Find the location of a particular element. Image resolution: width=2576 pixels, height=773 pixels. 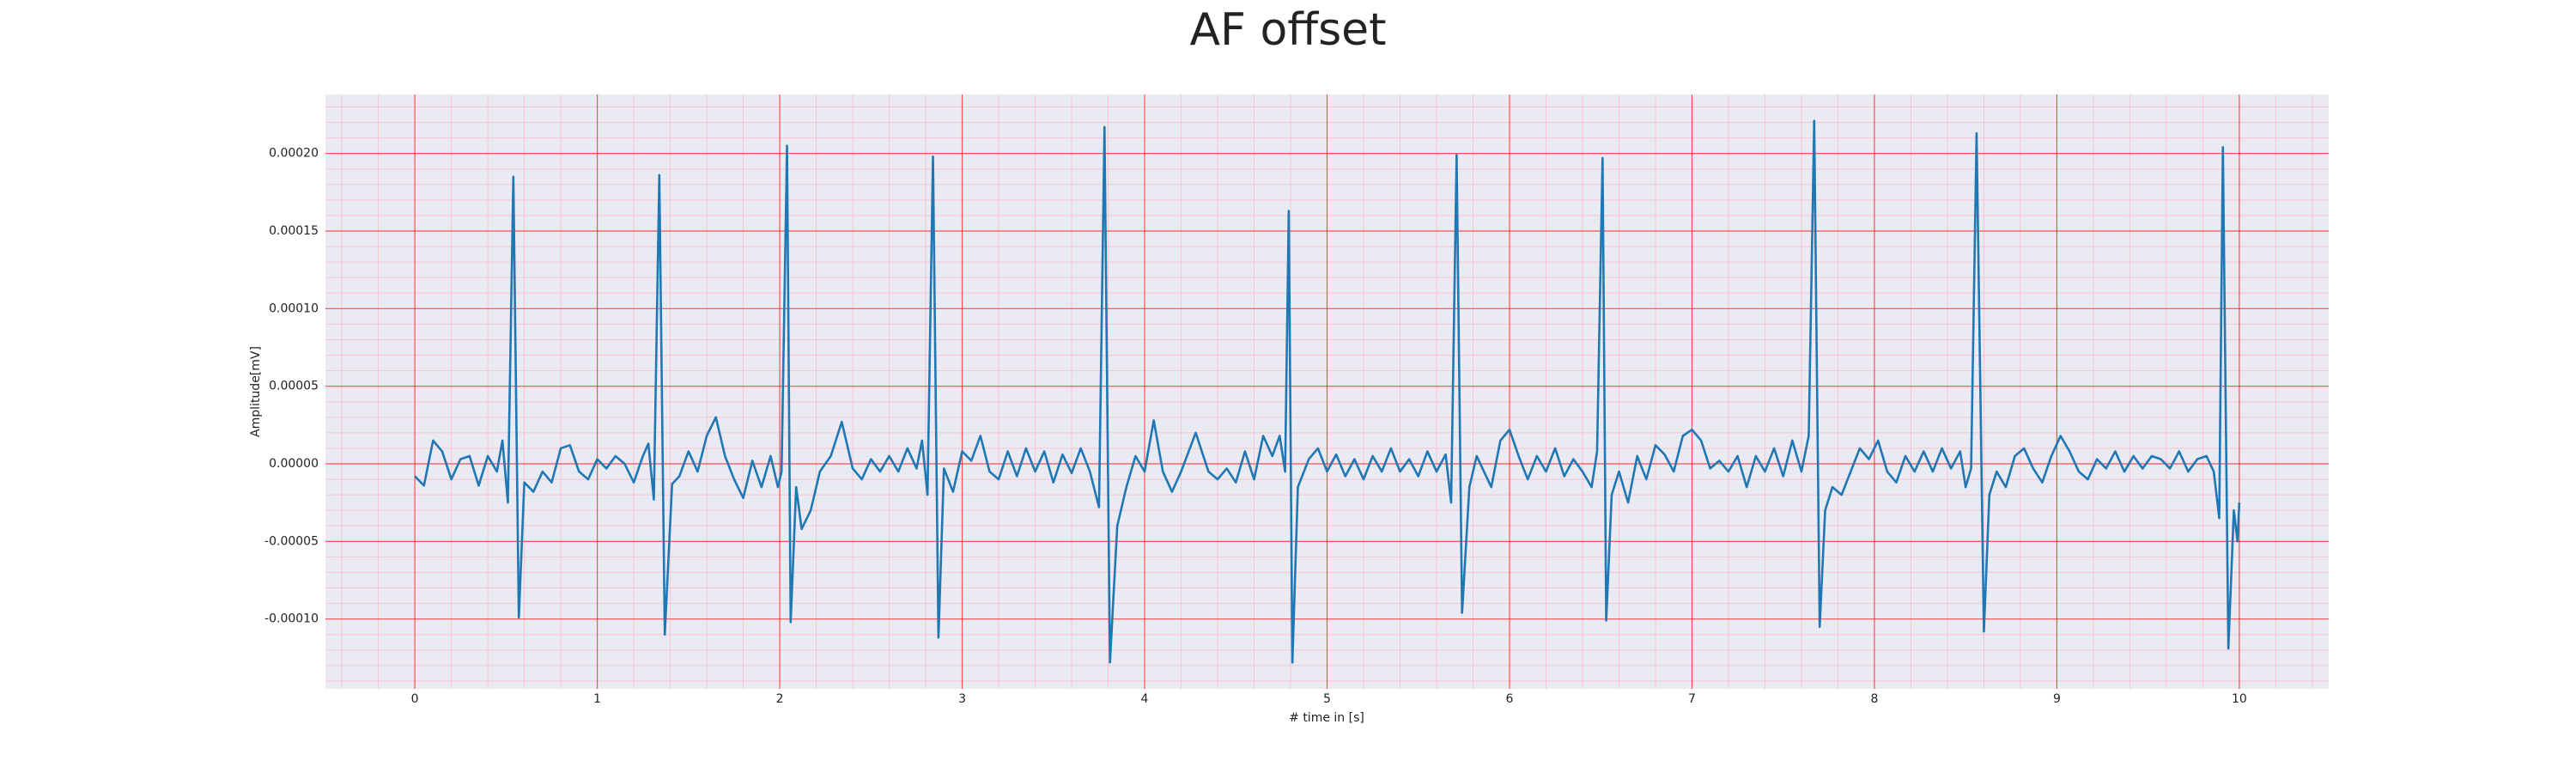

x-tick-label: 4 is located at coordinates (1145, 699).